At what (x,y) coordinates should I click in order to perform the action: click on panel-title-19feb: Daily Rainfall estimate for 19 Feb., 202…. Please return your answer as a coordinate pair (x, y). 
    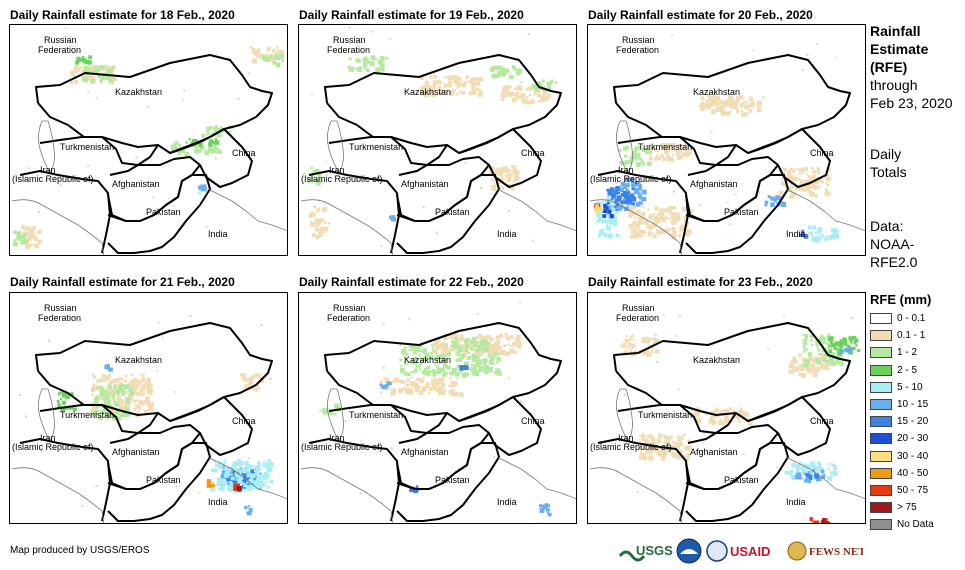
    Looking at the image, I should click on (411, 15).